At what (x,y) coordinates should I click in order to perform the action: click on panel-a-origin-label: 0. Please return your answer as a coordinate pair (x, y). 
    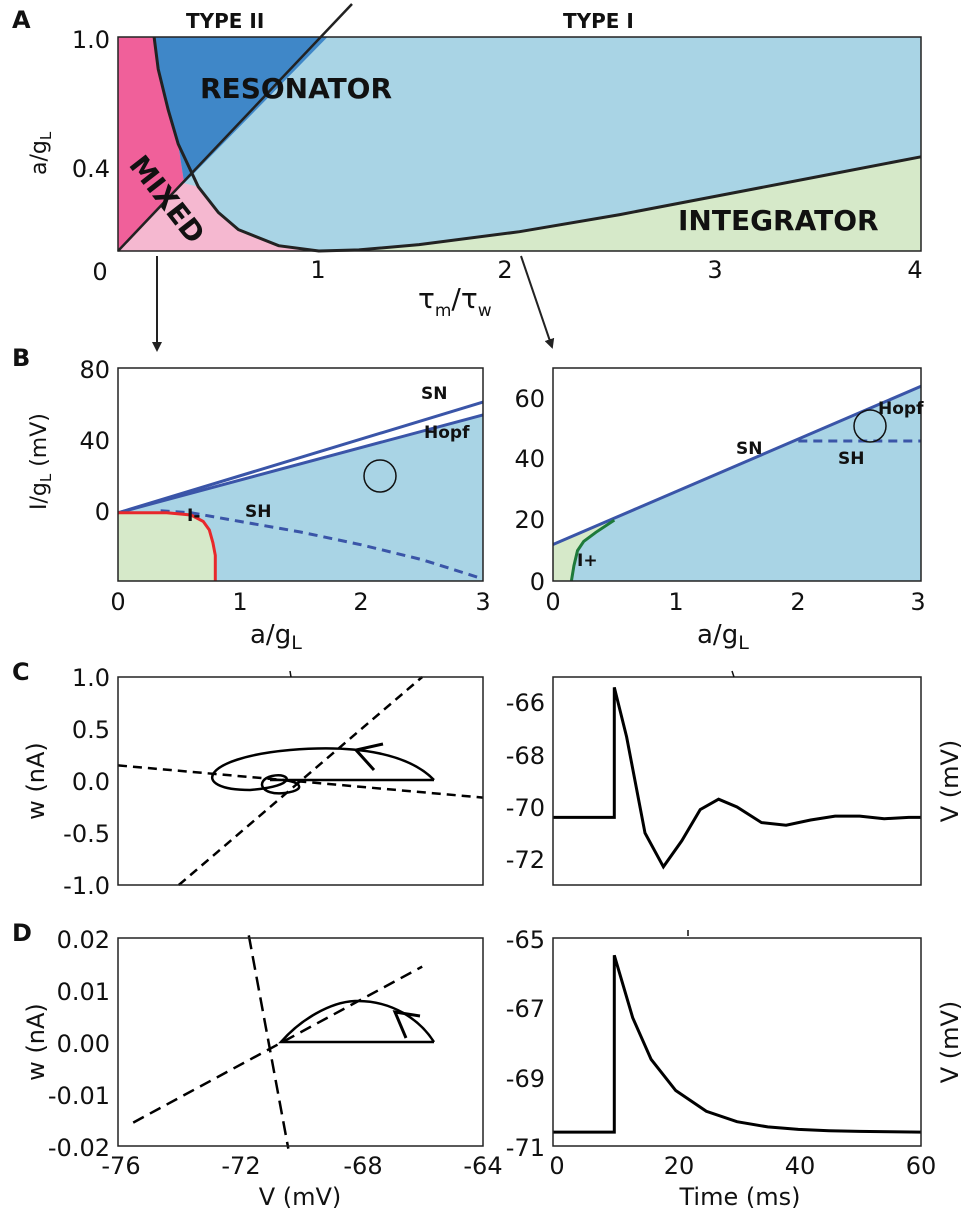
    Looking at the image, I should click on (99, 272).